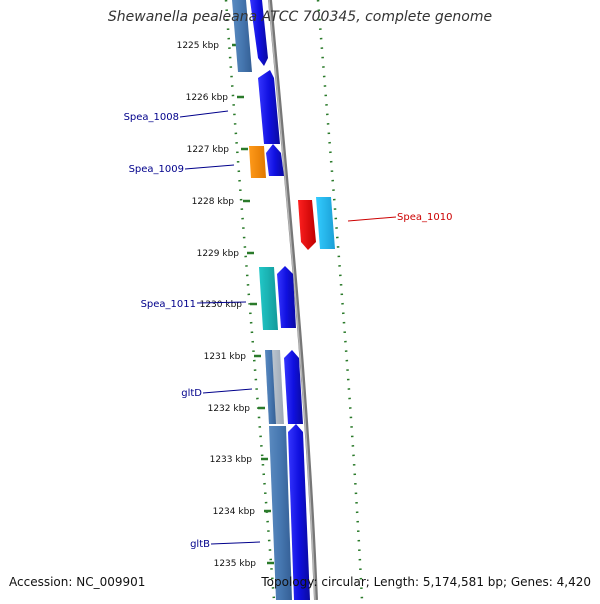 This screenshot has height=604, width=600. What do you see at coordinates (253, 304) in the screenshot?
I see `tick-marks` at bounding box center [253, 304].